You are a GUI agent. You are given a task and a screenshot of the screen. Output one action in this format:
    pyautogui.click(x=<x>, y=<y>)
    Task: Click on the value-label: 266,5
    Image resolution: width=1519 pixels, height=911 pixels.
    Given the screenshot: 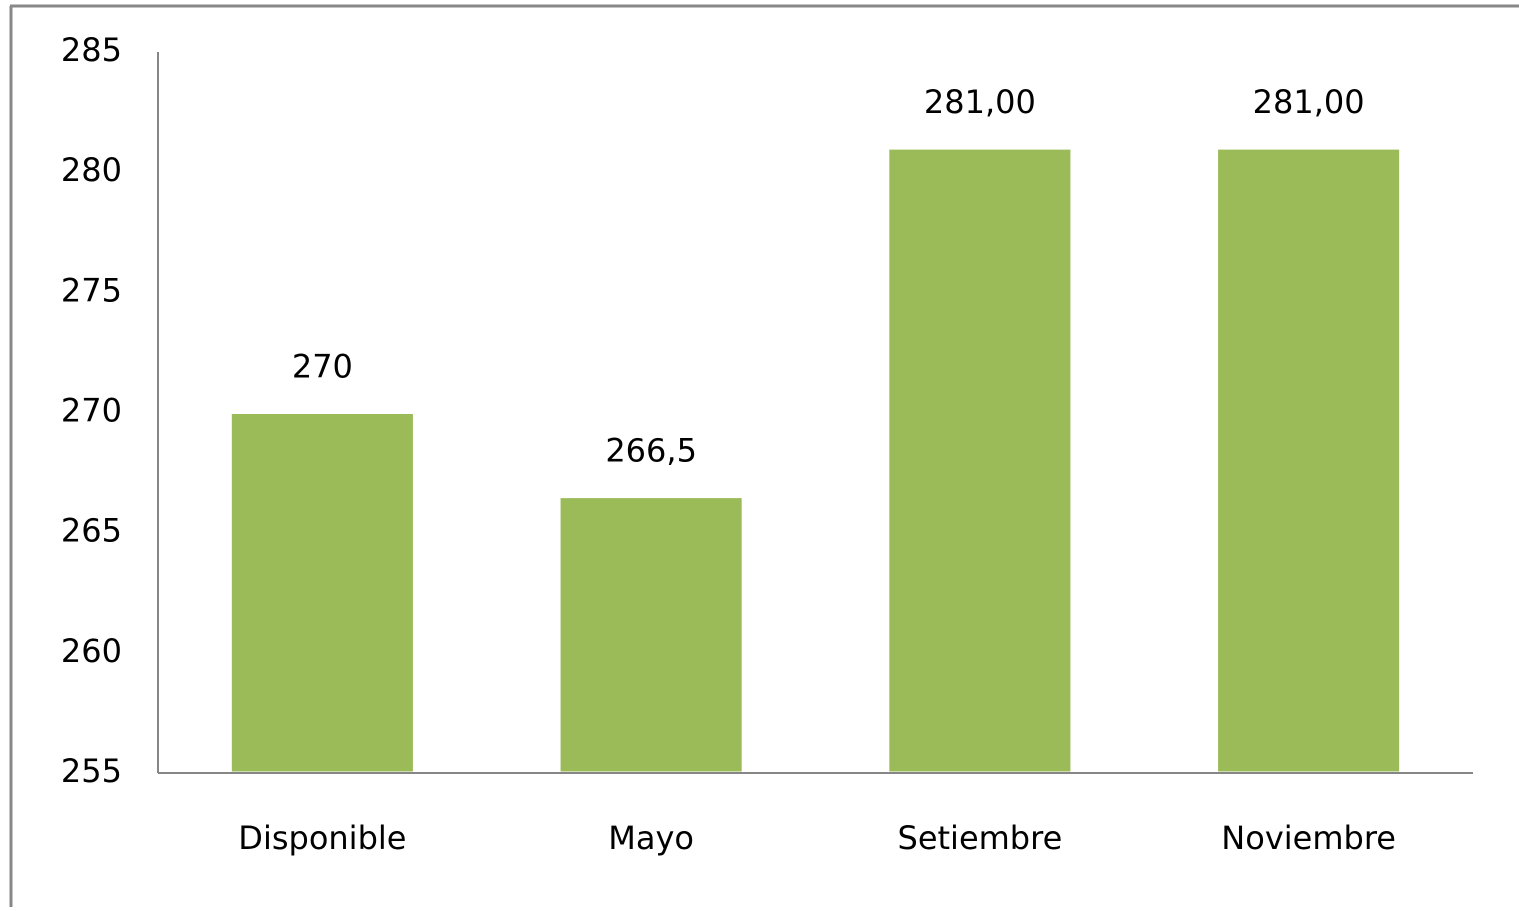 What is the action you would take?
    pyautogui.click(x=651, y=451)
    